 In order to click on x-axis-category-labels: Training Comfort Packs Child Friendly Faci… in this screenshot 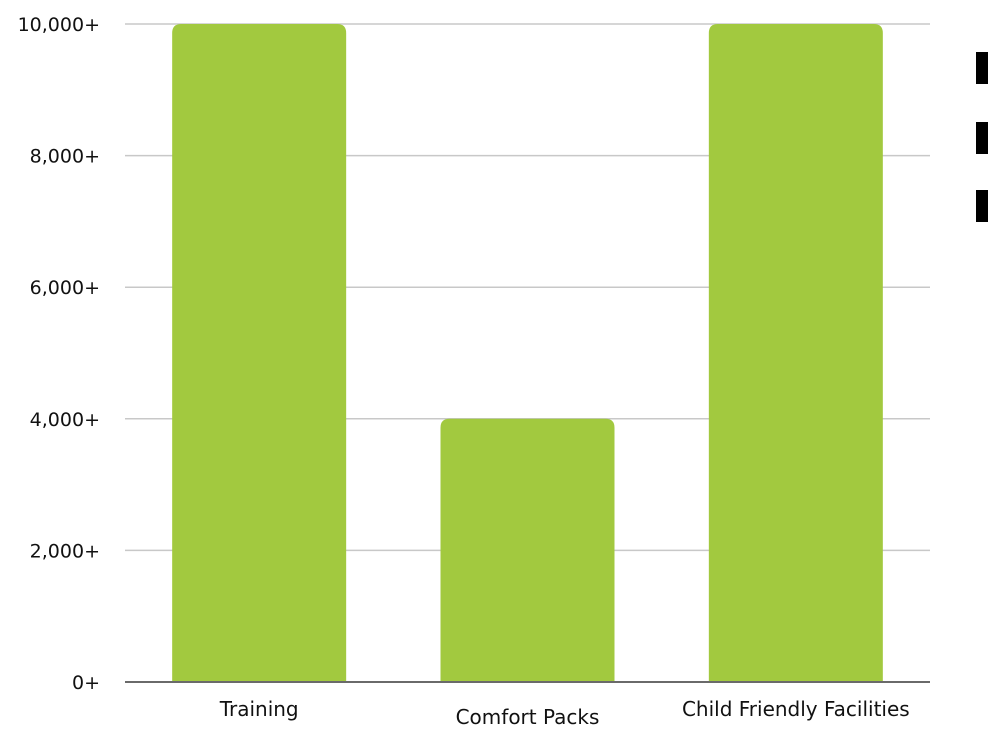, I will do `click(564, 713)`.